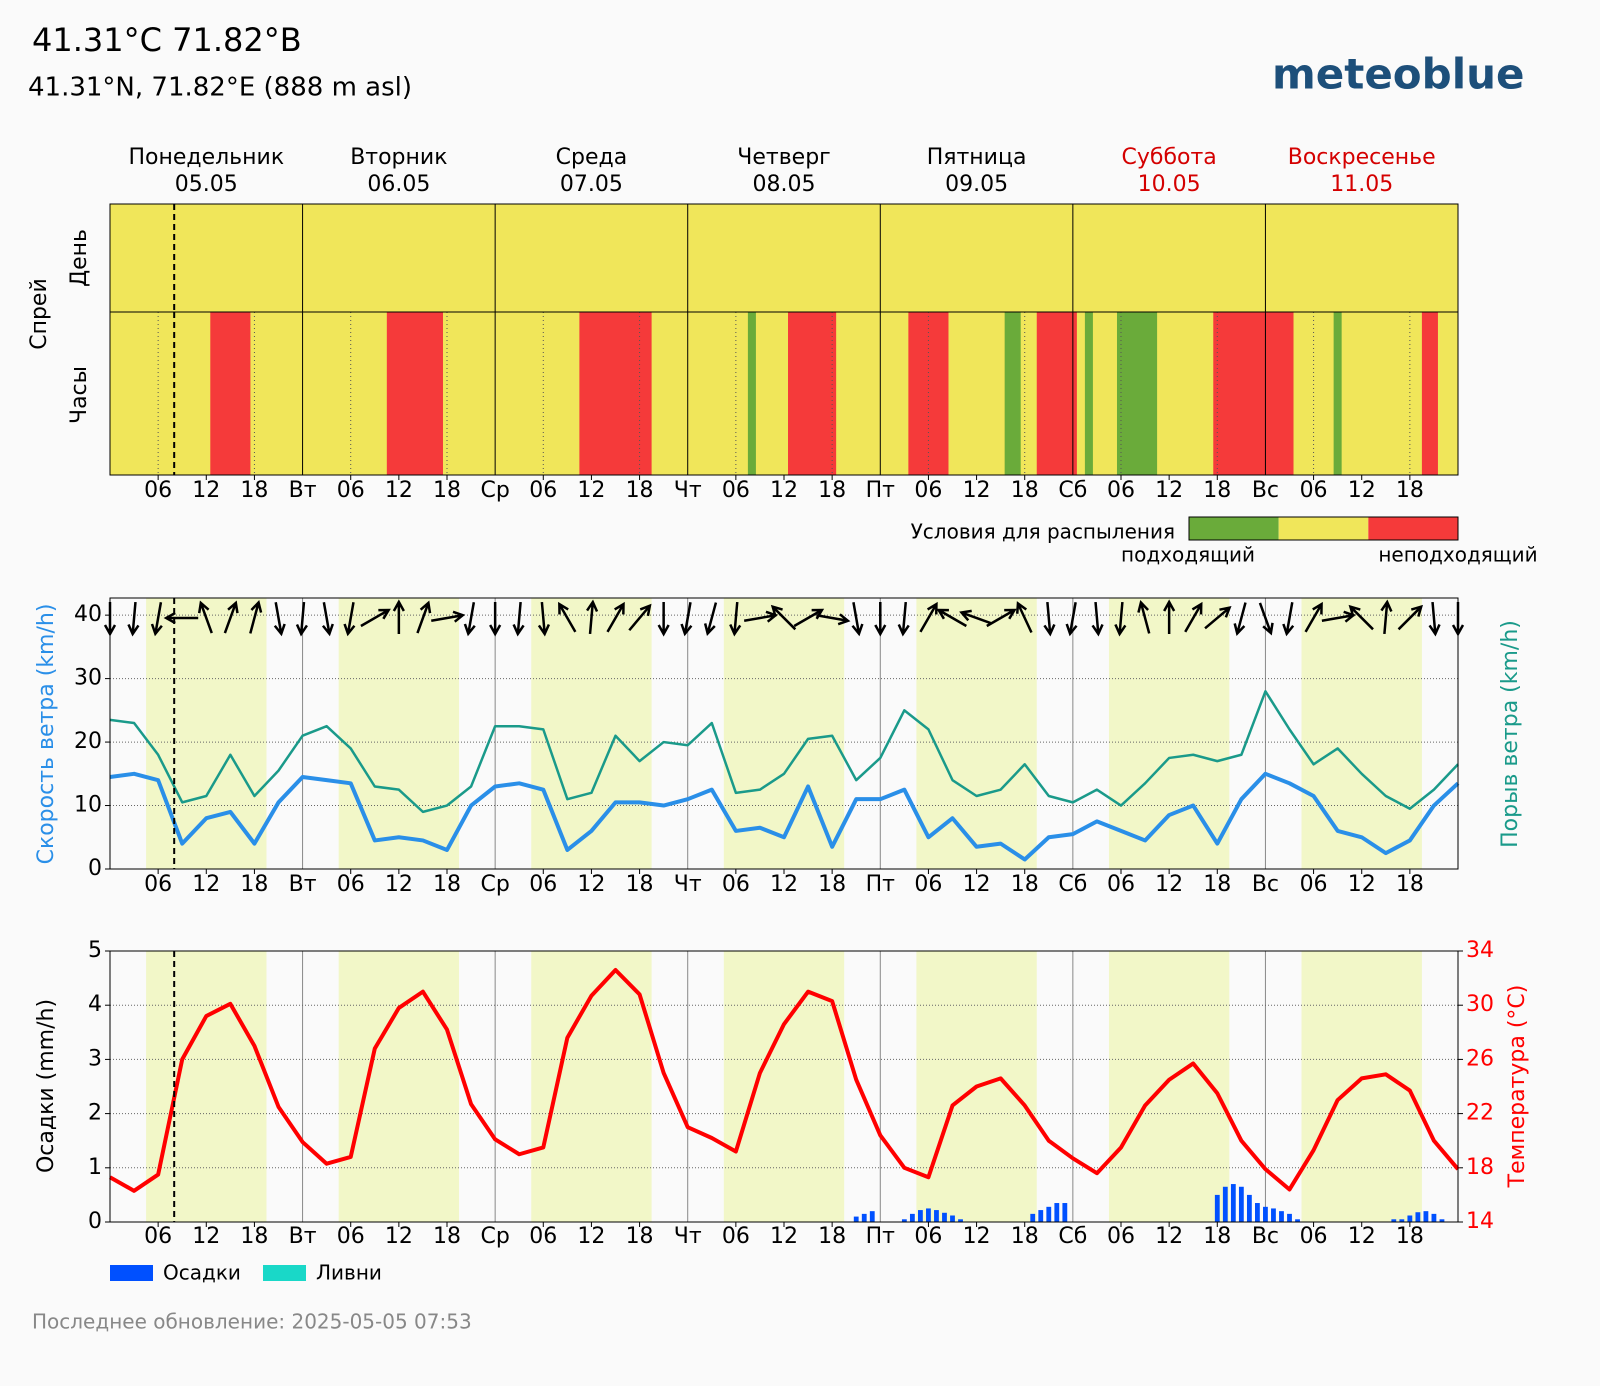 The width and height of the screenshot is (1600, 1386). Describe the element at coordinates (1480, 950) in the screenshot. I see `y2-tick-label: 34` at that location.